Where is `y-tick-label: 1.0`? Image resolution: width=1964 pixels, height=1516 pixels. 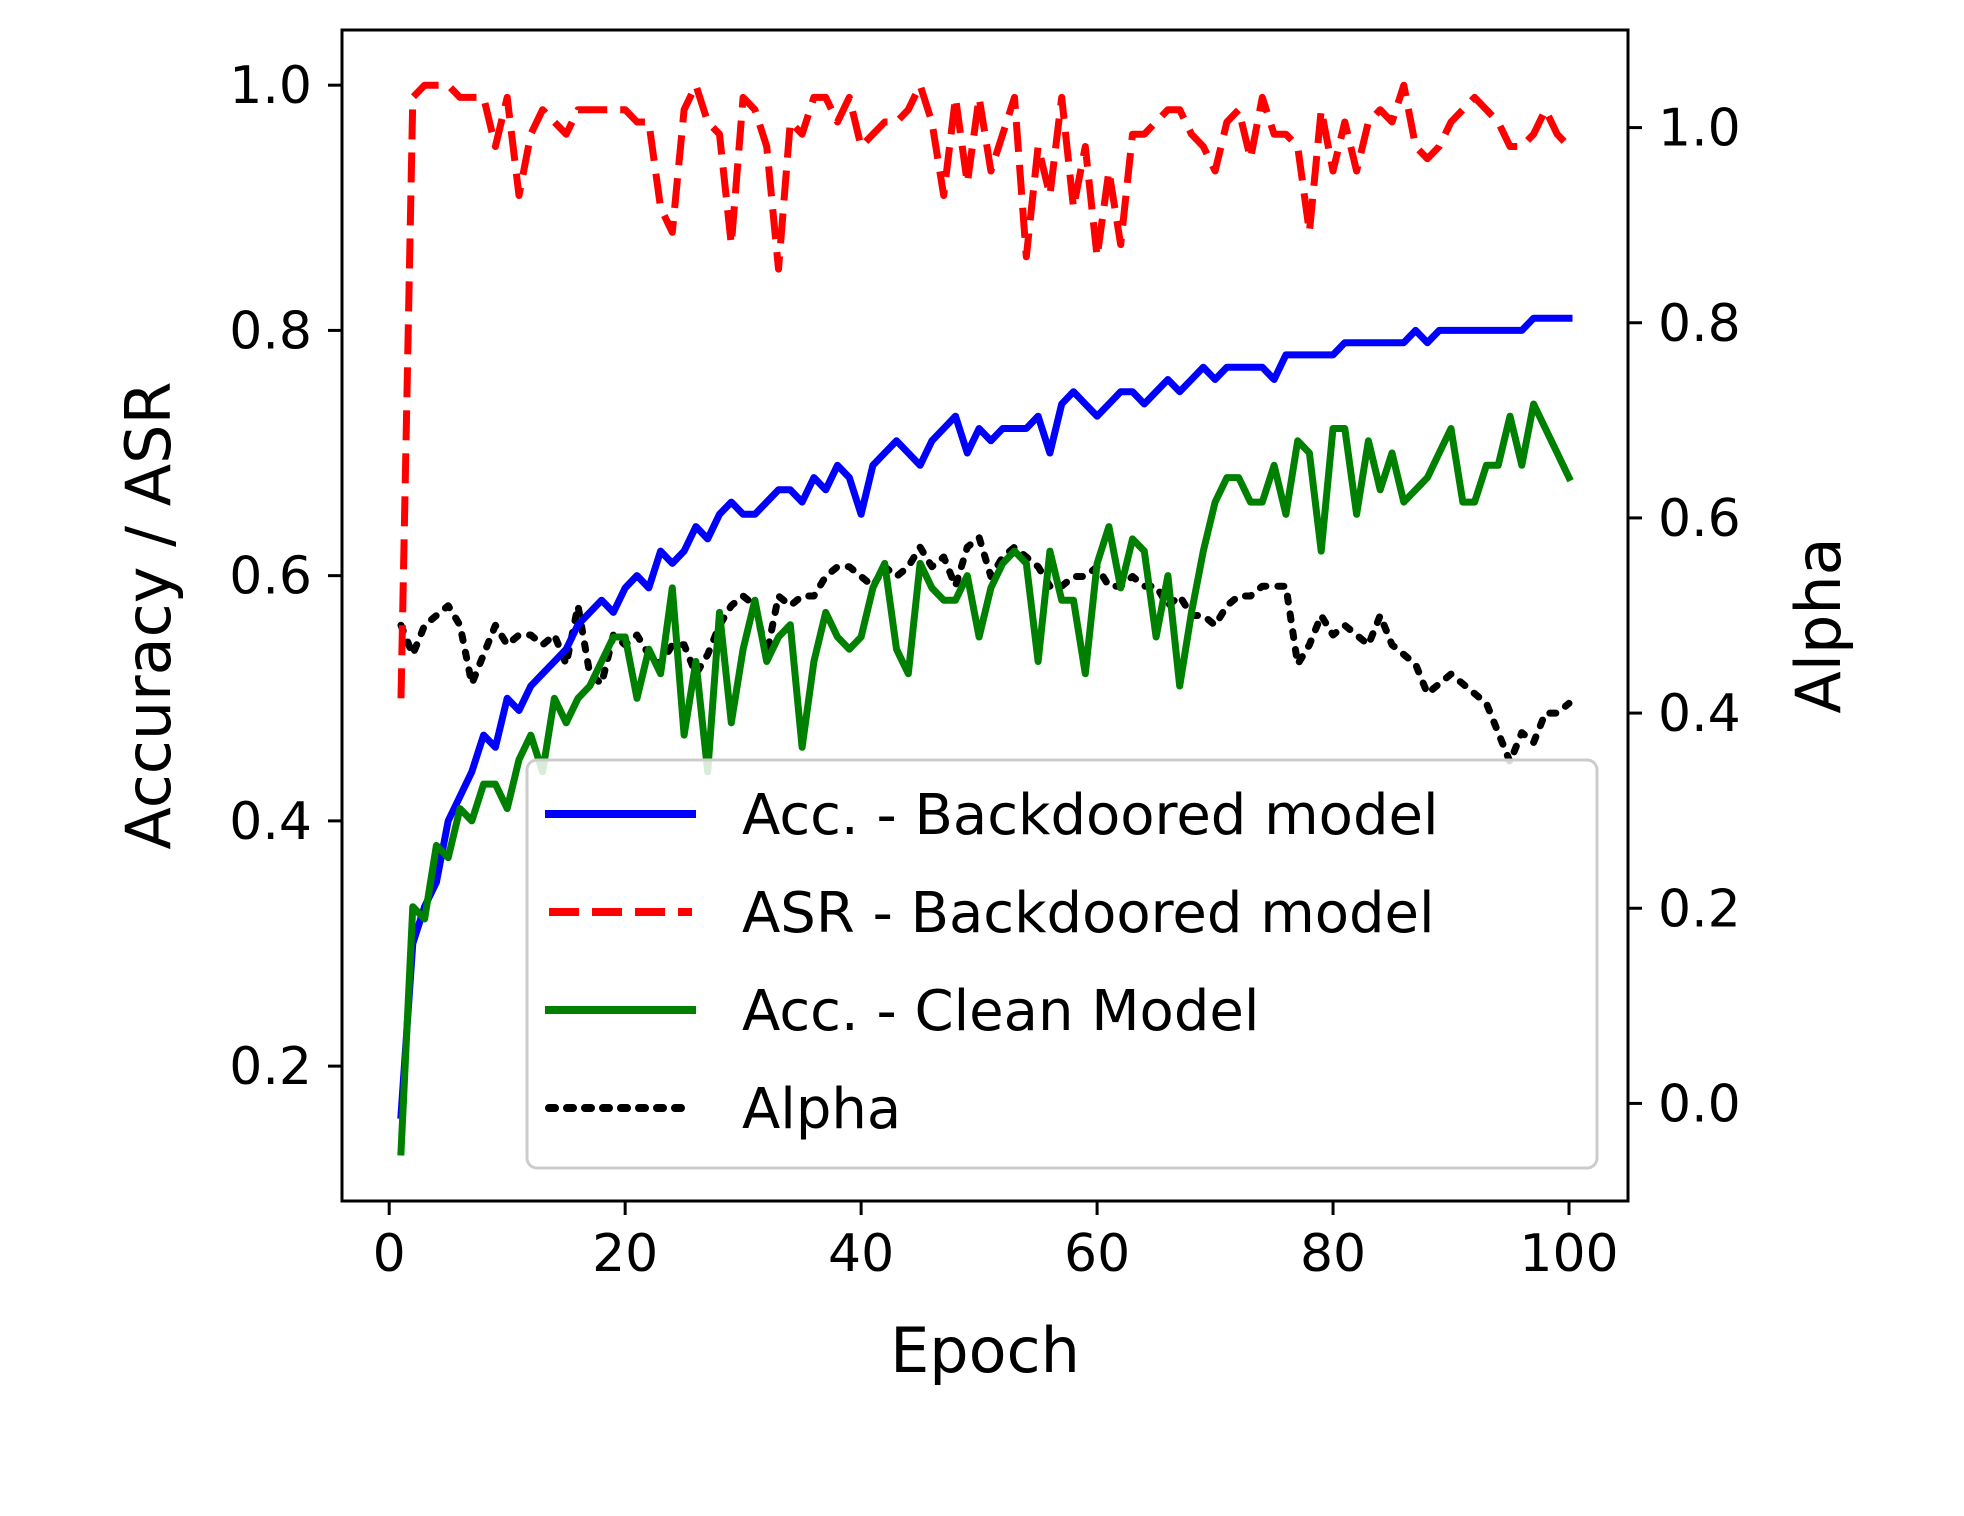
y-tick-label: 1.0 is located at coordinates (270, 86).